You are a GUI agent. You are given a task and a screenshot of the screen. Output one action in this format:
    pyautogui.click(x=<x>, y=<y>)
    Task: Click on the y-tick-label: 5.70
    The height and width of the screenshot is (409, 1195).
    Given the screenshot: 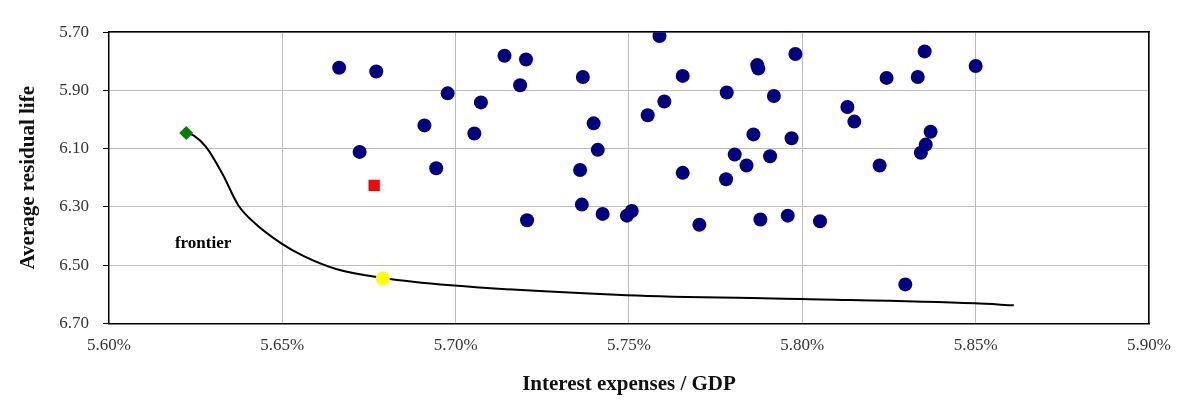 What is the action you would take?
    pyautogui.click(x=74, y=31)
    